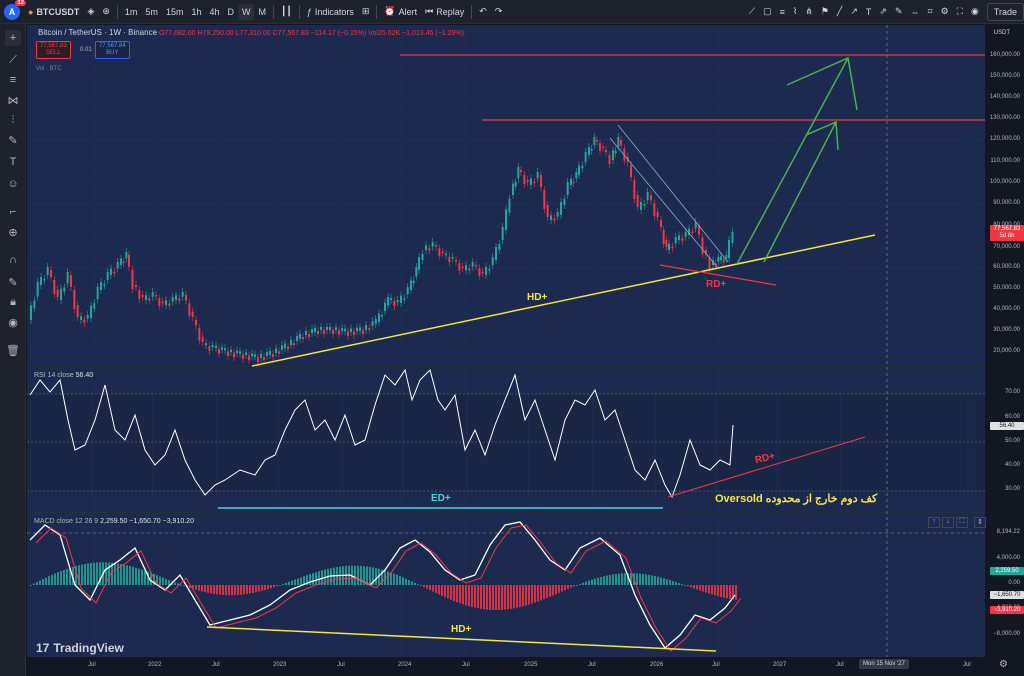 The height and width of the screenshot is (676, 1024). I want to click on fullscreen-icon: ⛶, so click(959, 11).